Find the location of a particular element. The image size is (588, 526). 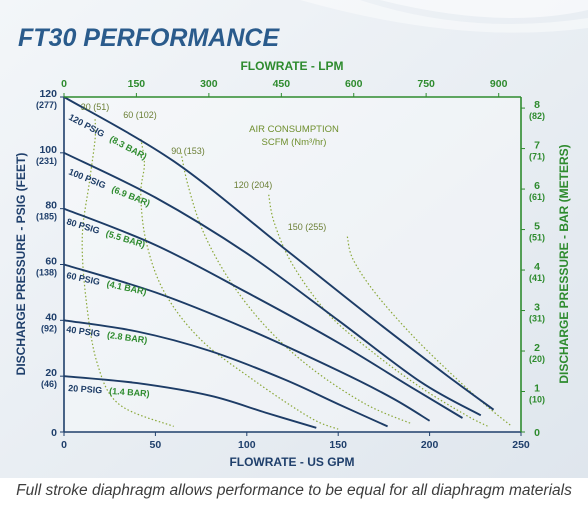

bar-tick-label: 8 is located at coordinates (537, 105).